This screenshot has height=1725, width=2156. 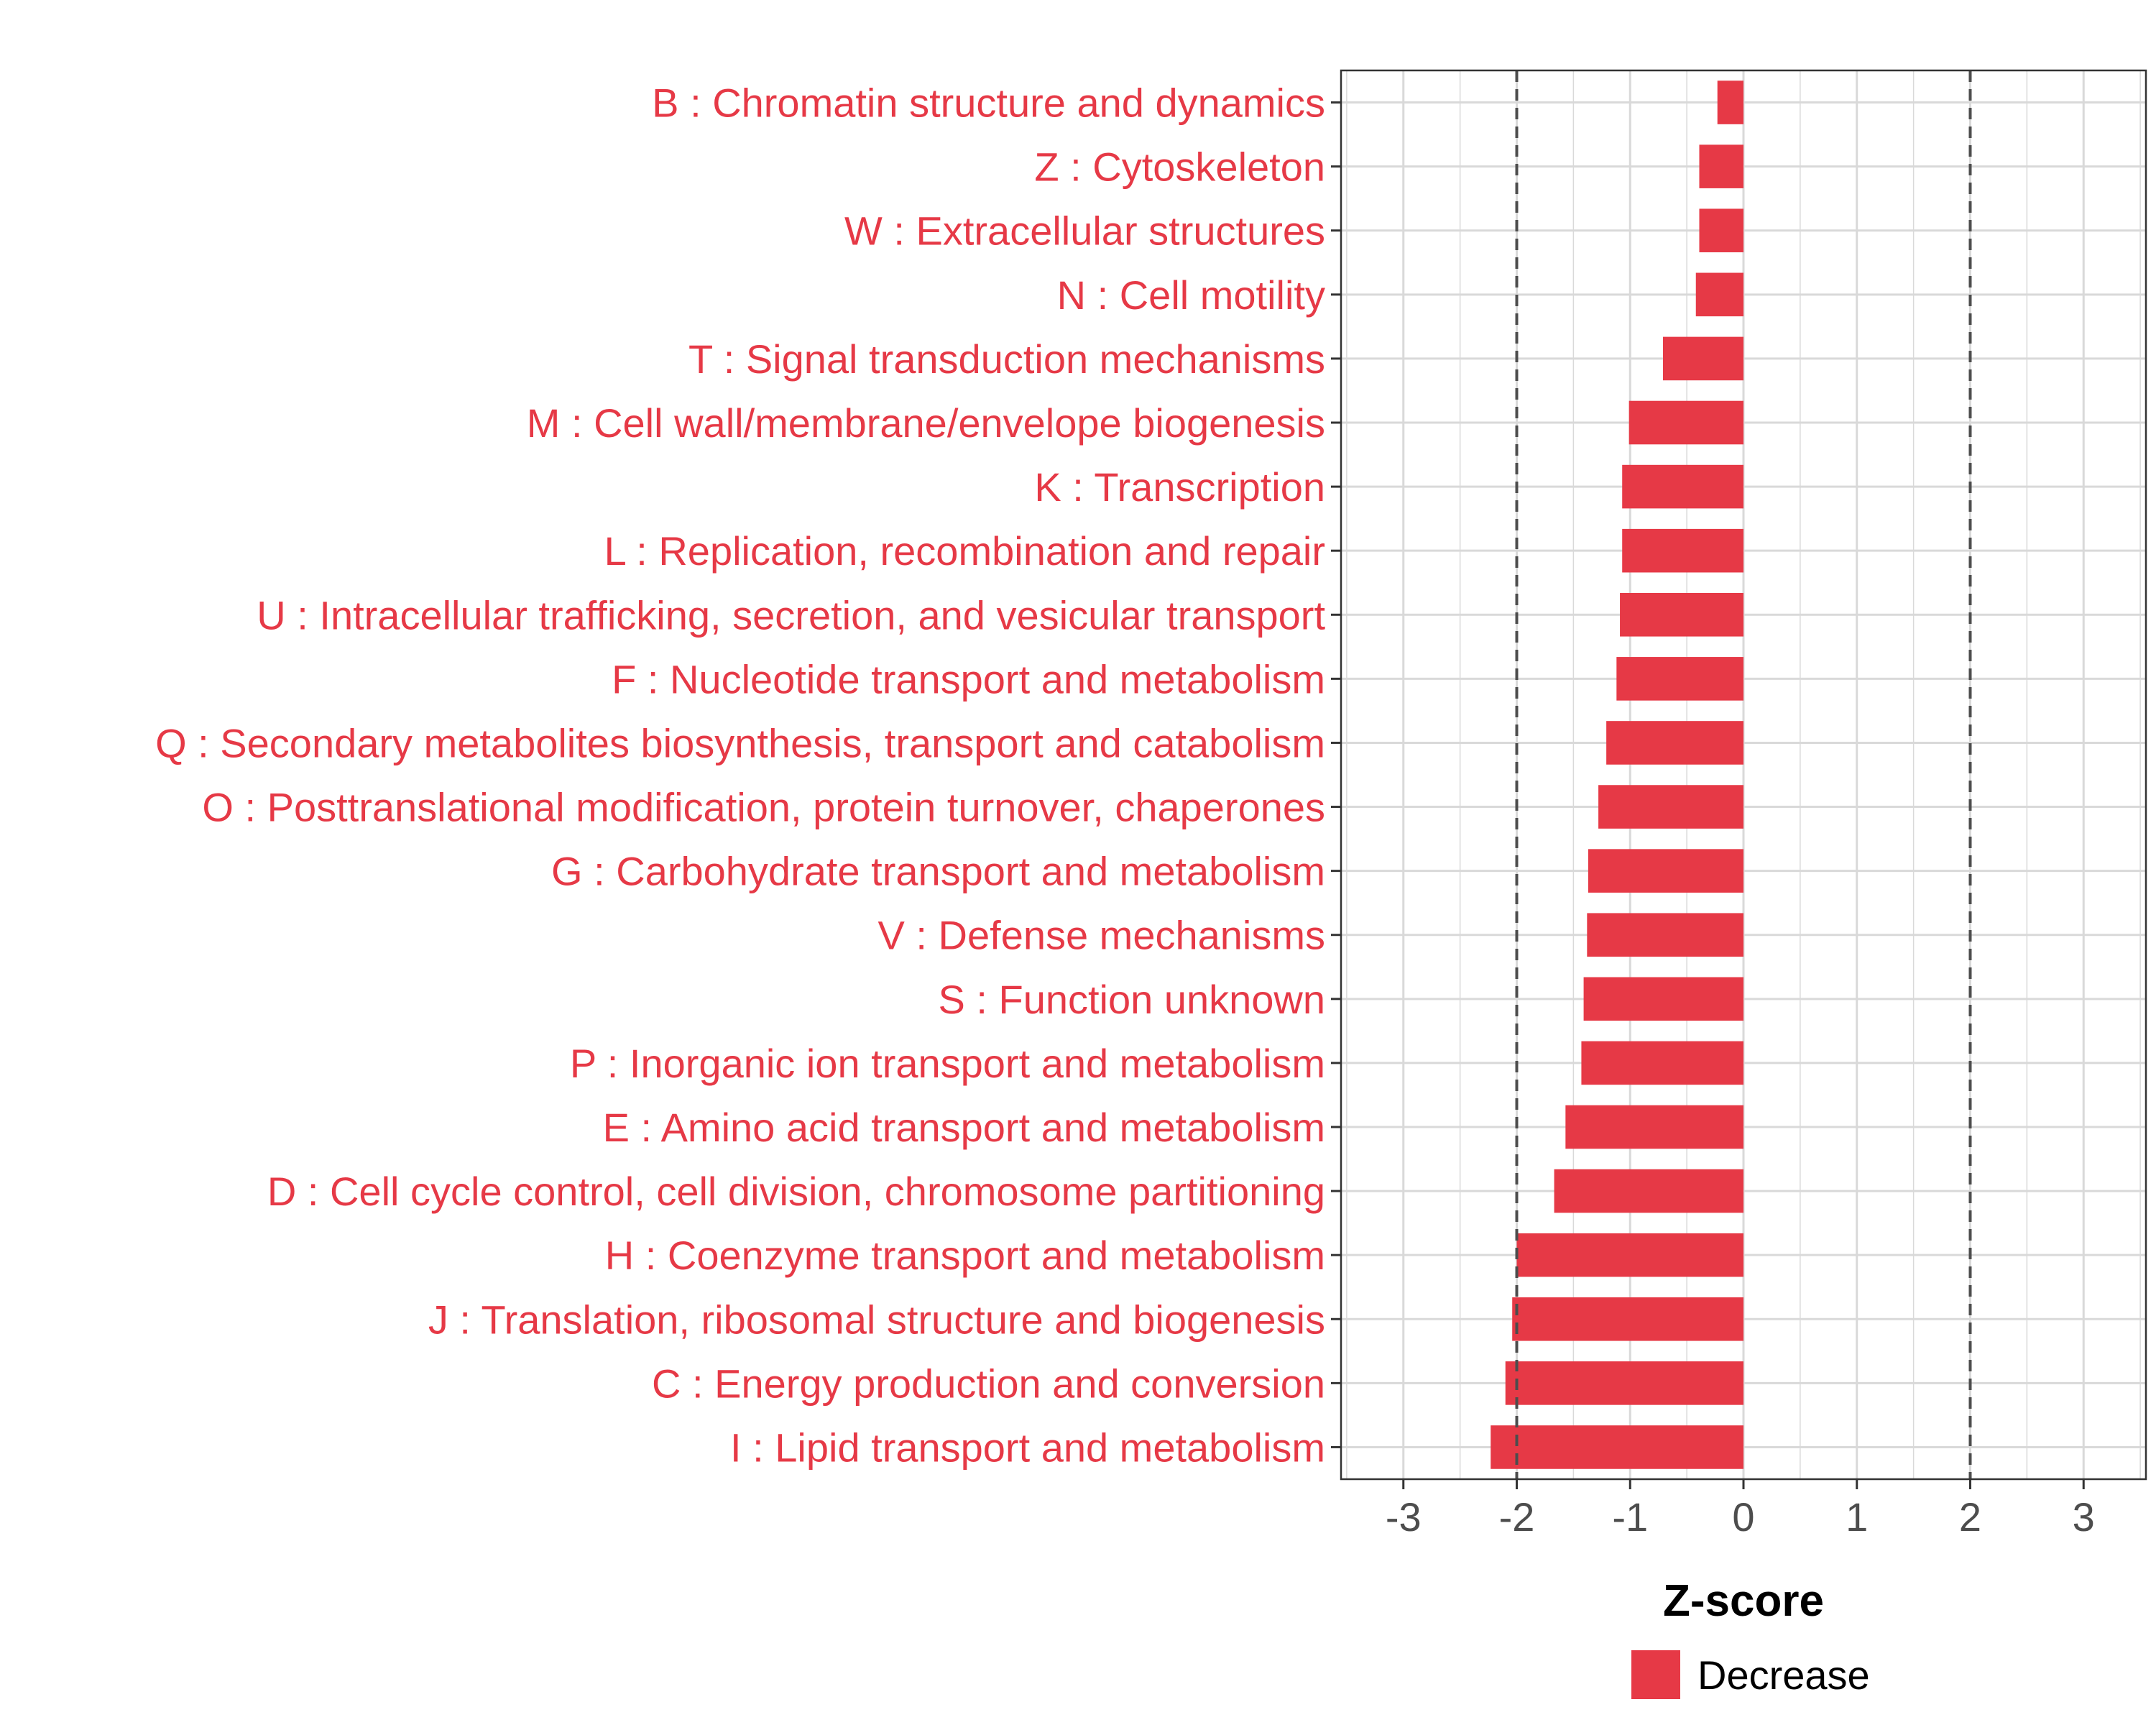 What do you see at coordinates (968, 679) in the screenshot?
I see `y-tick-label: F : Nucleotide transport and metabolism` at bounding box center [968, 679].